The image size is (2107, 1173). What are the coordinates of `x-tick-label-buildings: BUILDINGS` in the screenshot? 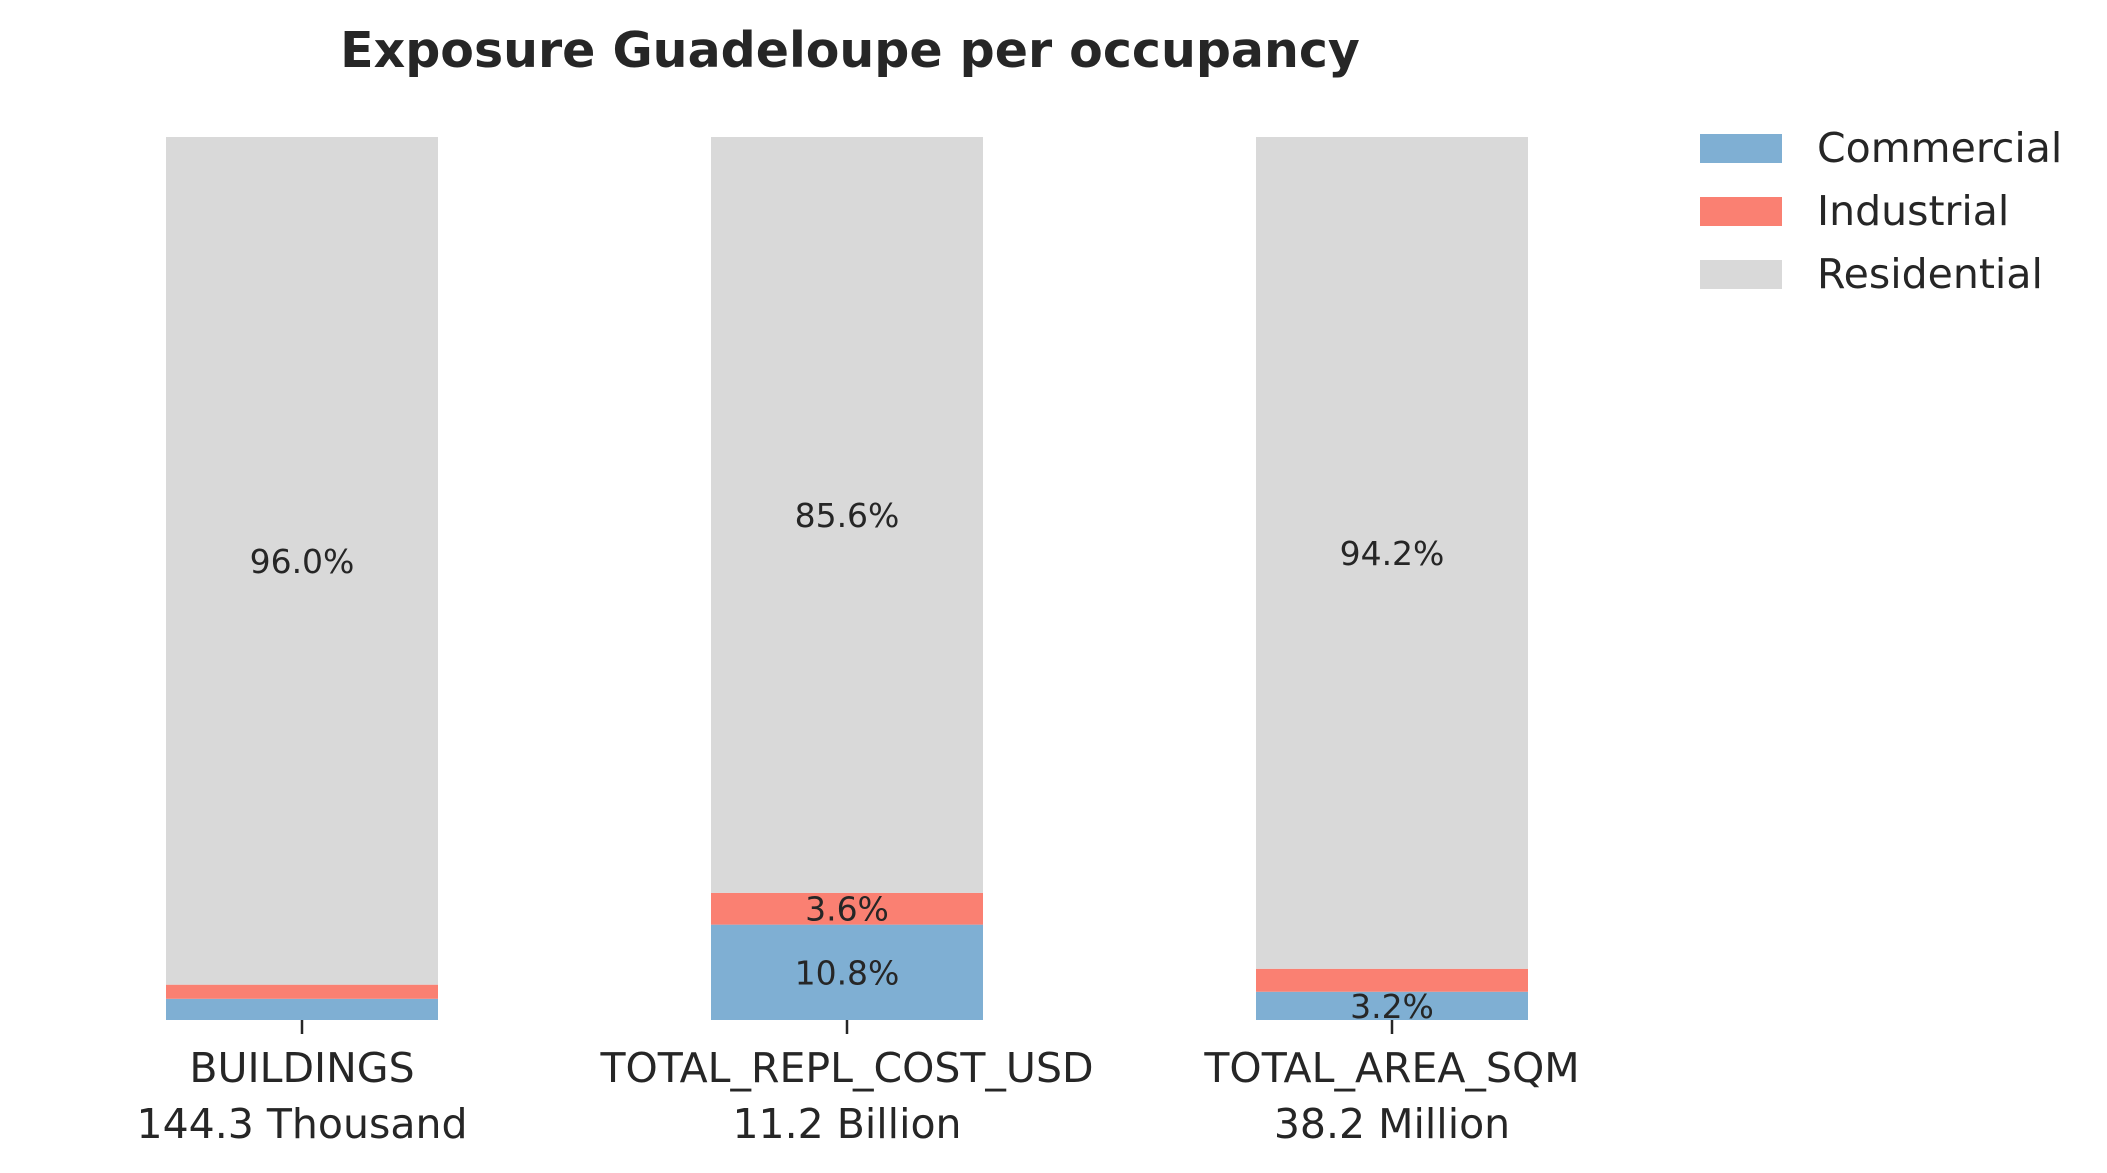 It's located at (301, 1068).